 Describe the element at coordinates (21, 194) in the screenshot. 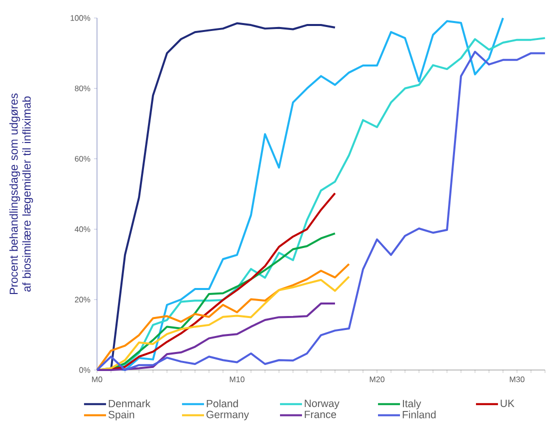

I see `y-axis-title: Procent behandlingsdage som udgøres af biosimilære lægemidler til infliximab` at that location.